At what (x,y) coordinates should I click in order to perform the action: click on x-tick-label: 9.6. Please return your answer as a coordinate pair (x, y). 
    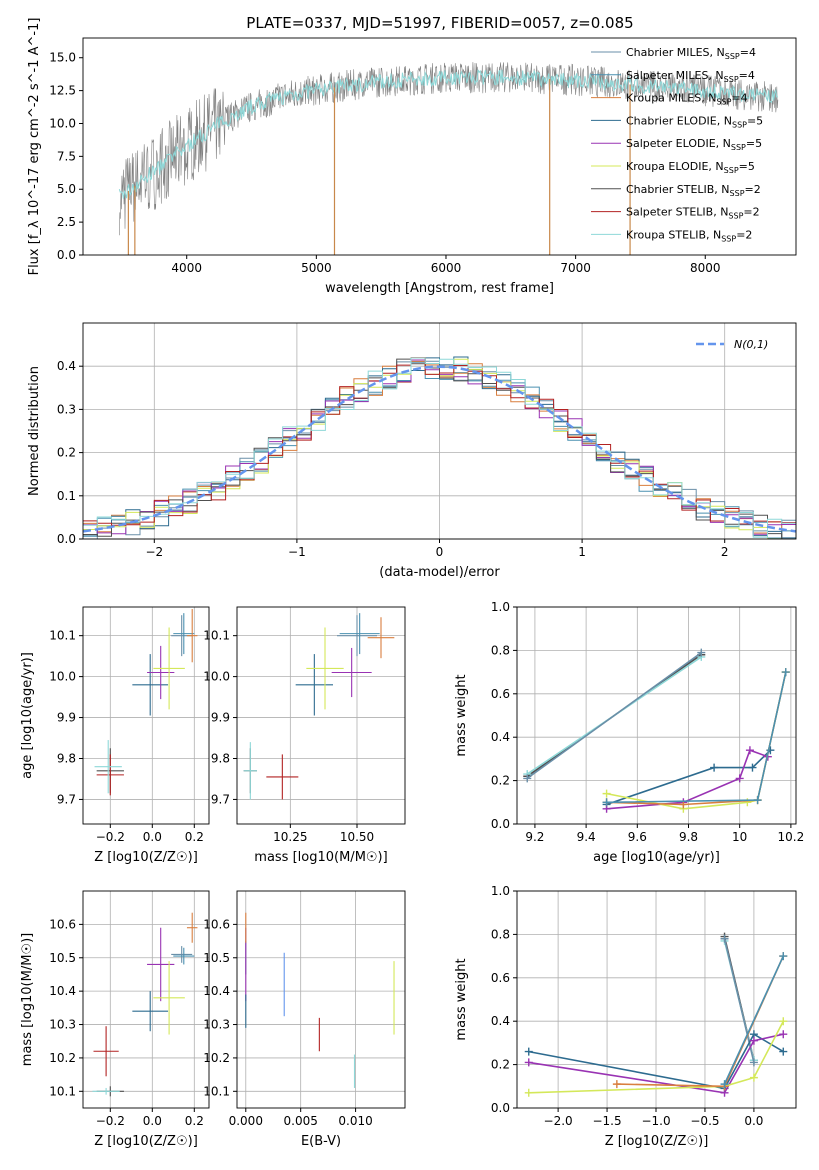
    Looking at the image, I should click on (637, 837).